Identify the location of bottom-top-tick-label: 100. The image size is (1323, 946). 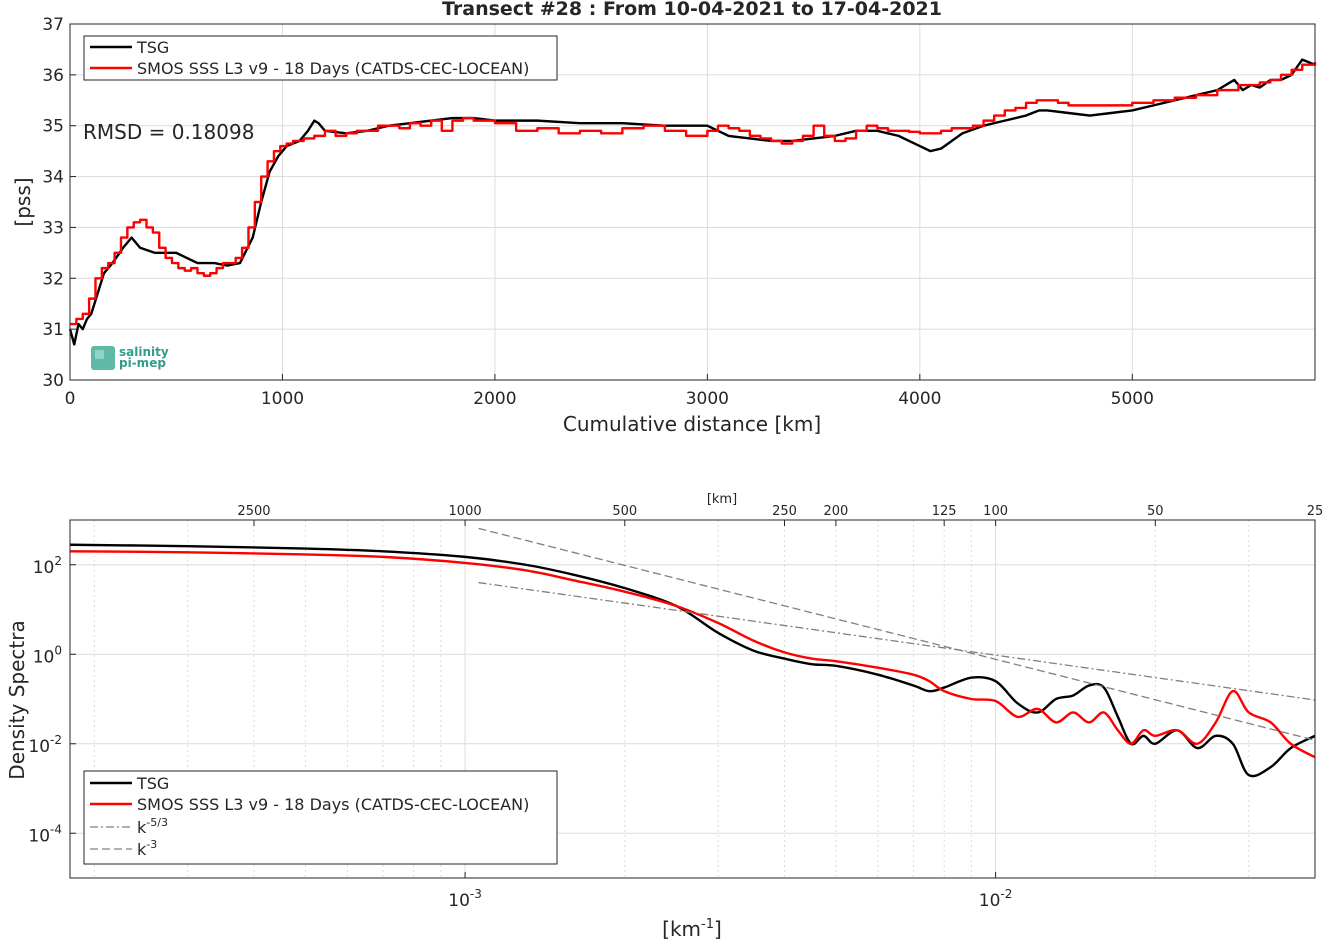
(995, 511).